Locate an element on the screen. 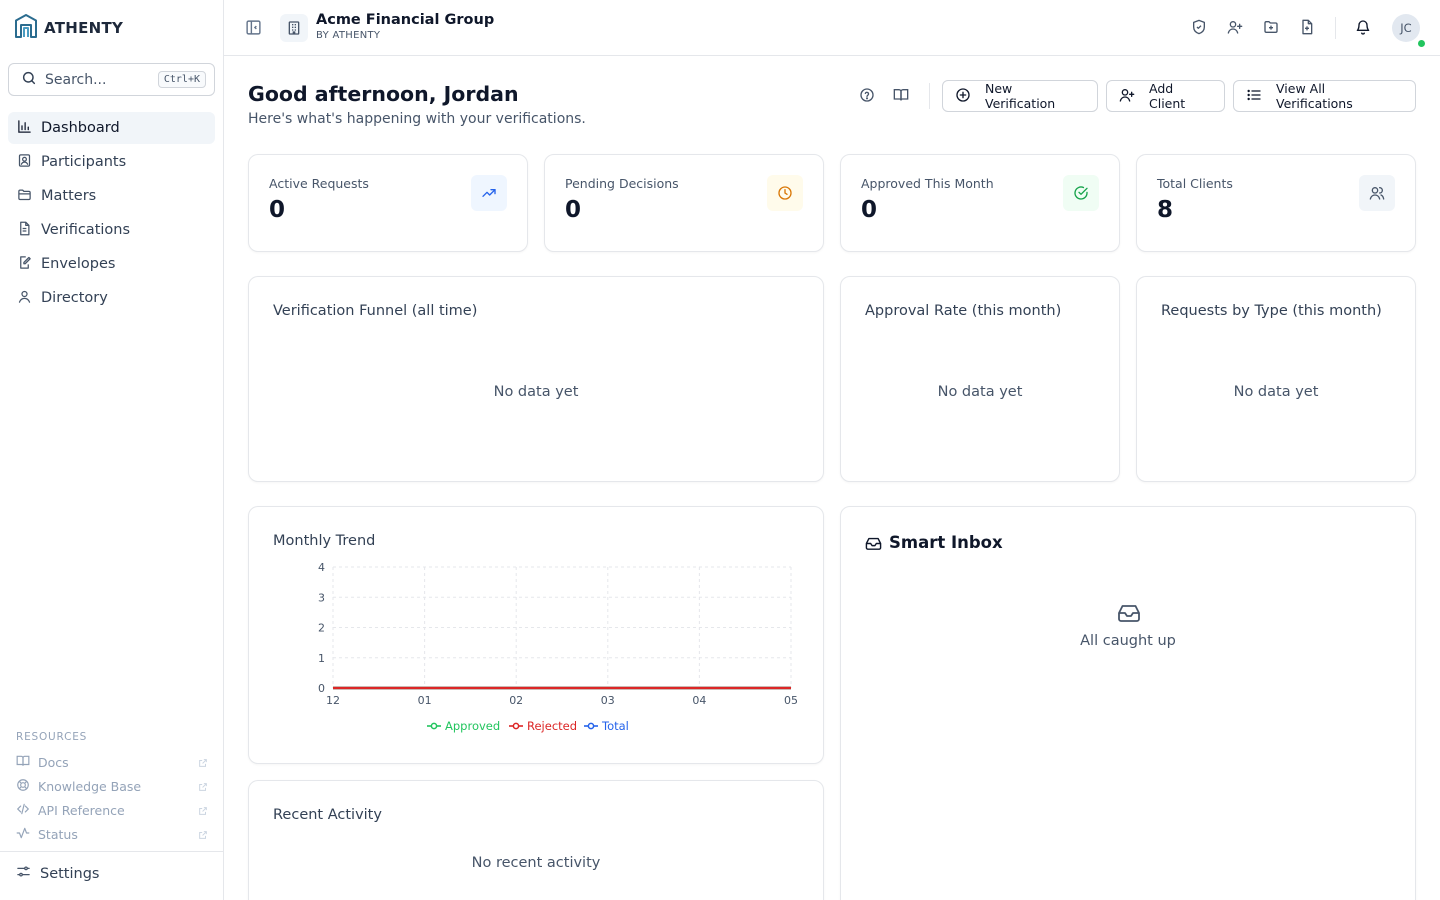 The height and width of the screenshot is (900, 1440). y-tick-label: 0 is located at coordinates (321, 688).